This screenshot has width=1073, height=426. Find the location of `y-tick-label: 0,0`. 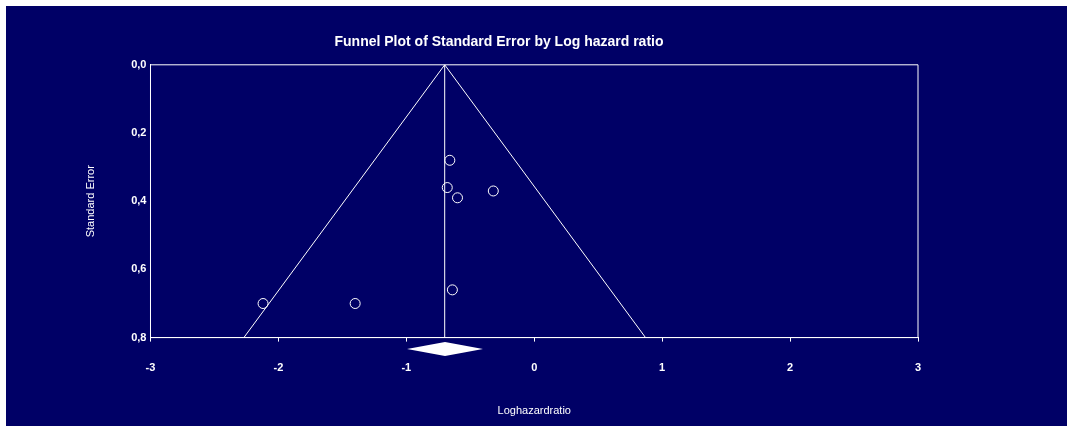

y-tick-label: 0,0 is located at coordinates (139, 63).